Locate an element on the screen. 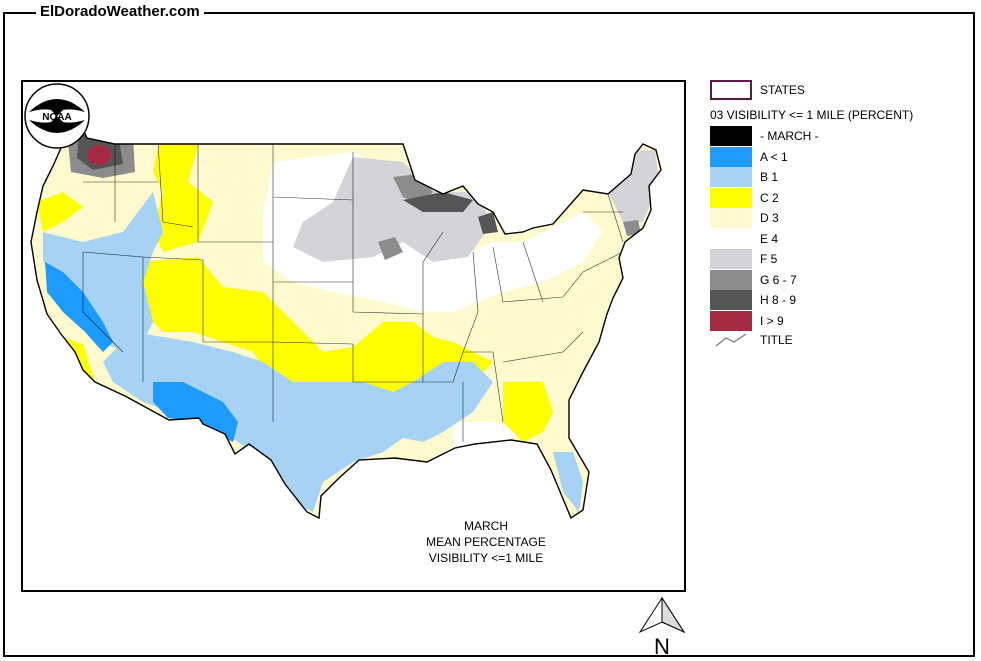  zone-a-california is located at coordinates (79, 307).